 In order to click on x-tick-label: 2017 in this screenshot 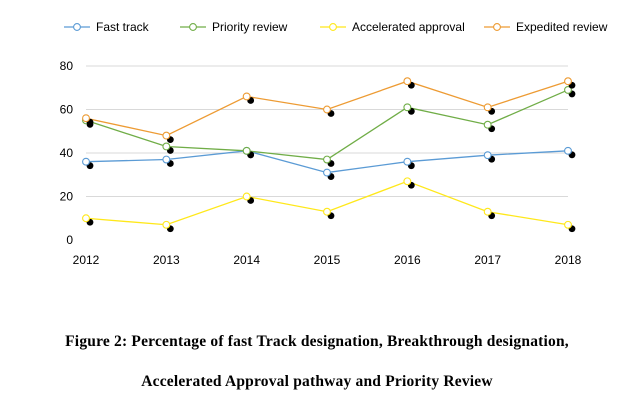, I will do `click(487, 260)`.